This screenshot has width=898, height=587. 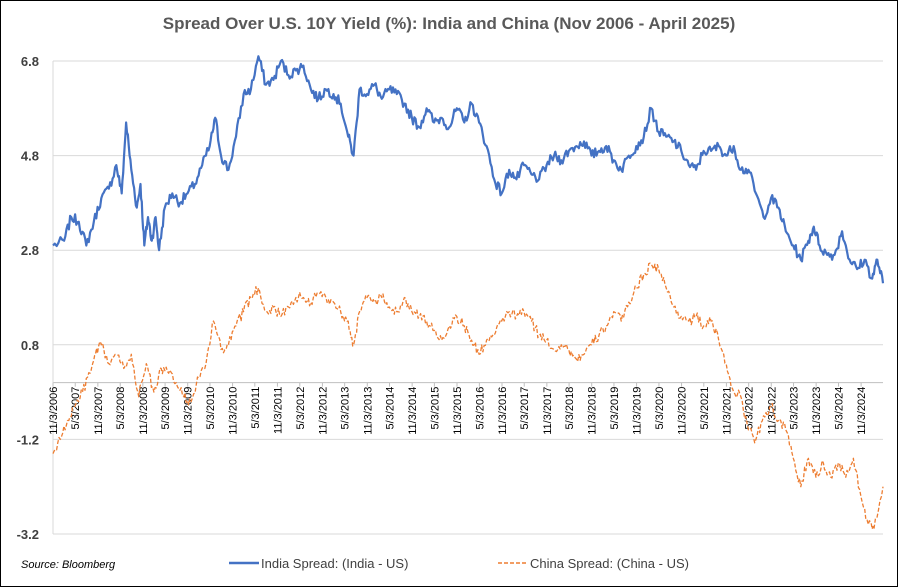 I want to click on x-tick-label: 5/3/2020, so click(x=660, y=408).